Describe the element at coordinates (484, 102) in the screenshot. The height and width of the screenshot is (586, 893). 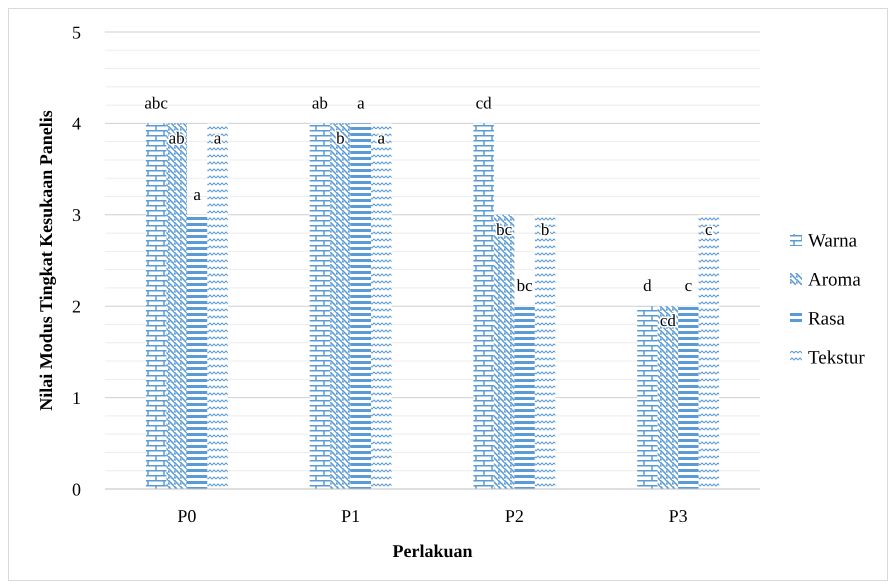
I see `data-label: cd` at that location.